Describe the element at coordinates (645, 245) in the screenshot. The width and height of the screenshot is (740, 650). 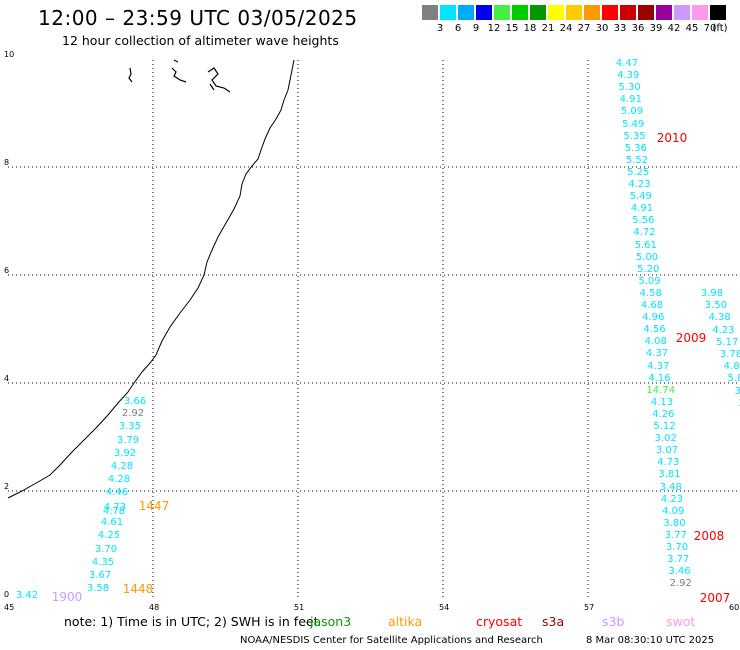
I see `wave-height-label: 5.61` at that location.